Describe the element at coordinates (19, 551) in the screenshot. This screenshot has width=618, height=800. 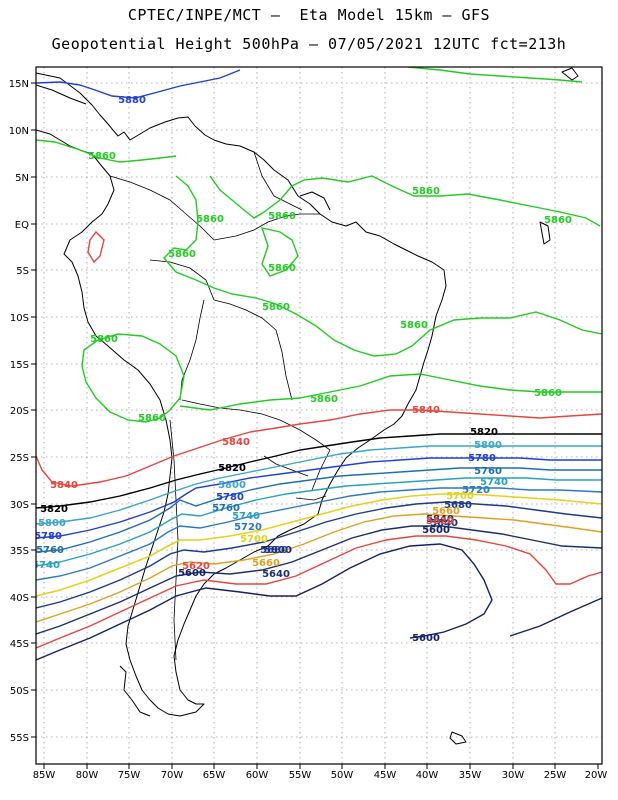
I see `lat-tick-label: 35S` at that location.